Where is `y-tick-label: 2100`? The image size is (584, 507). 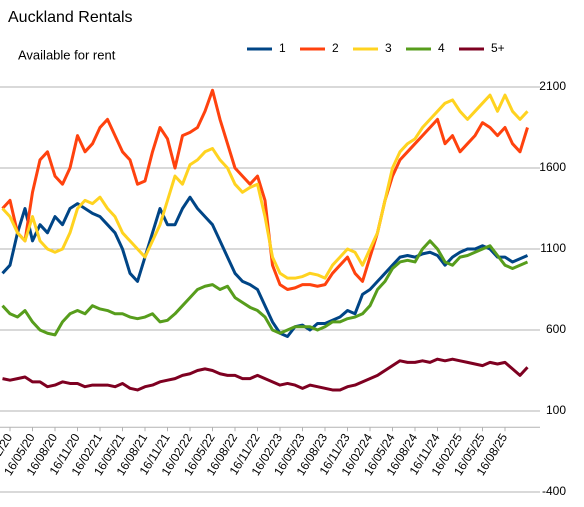 y-tick-label: 2100 is located at coordinates (552, 86).